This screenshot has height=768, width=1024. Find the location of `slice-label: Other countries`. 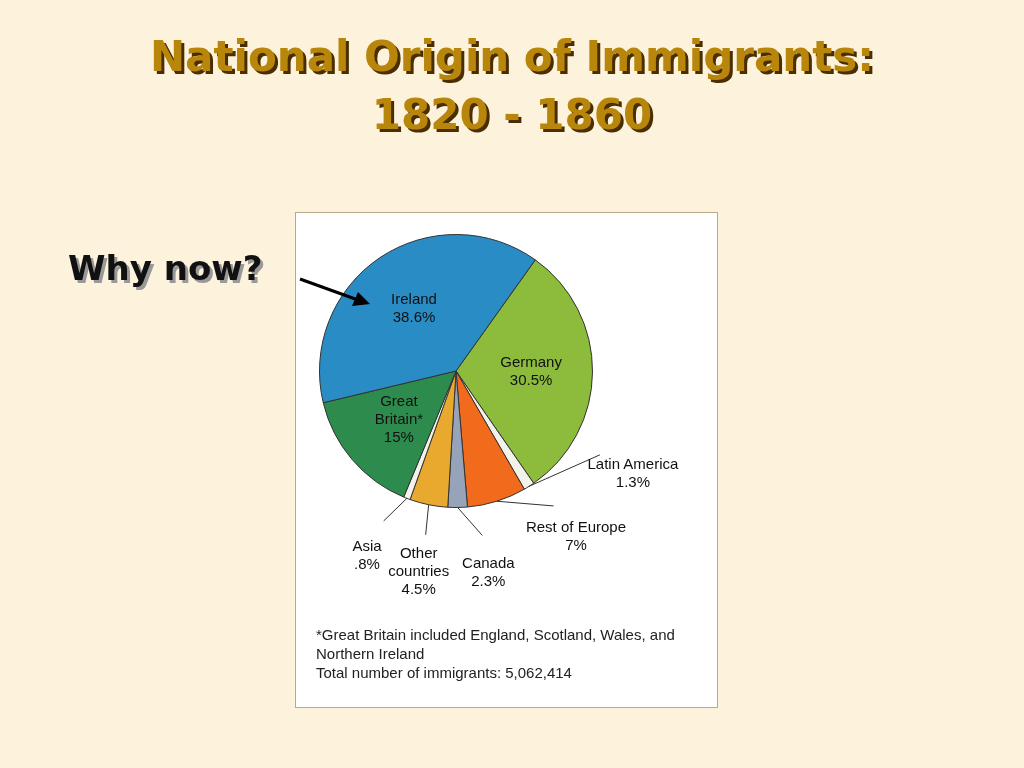

slice-label: Other countries is located at coordinates (419, 562).